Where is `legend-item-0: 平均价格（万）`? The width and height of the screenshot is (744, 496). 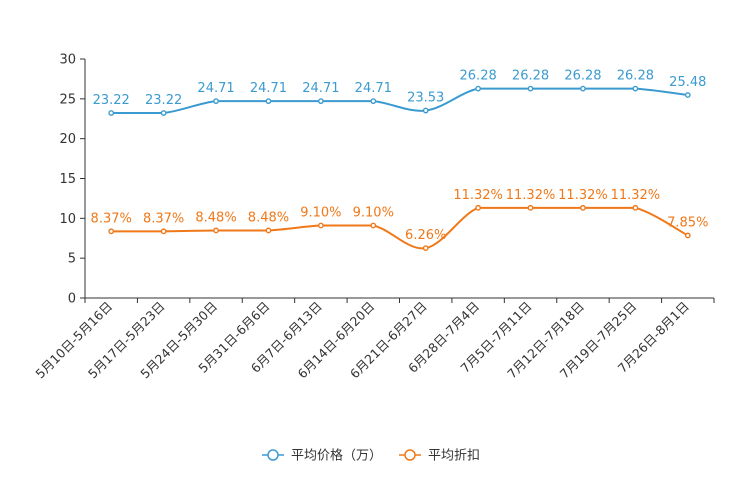
legend-item-0: 平均价格（万） is located at coordinates (322, 456).